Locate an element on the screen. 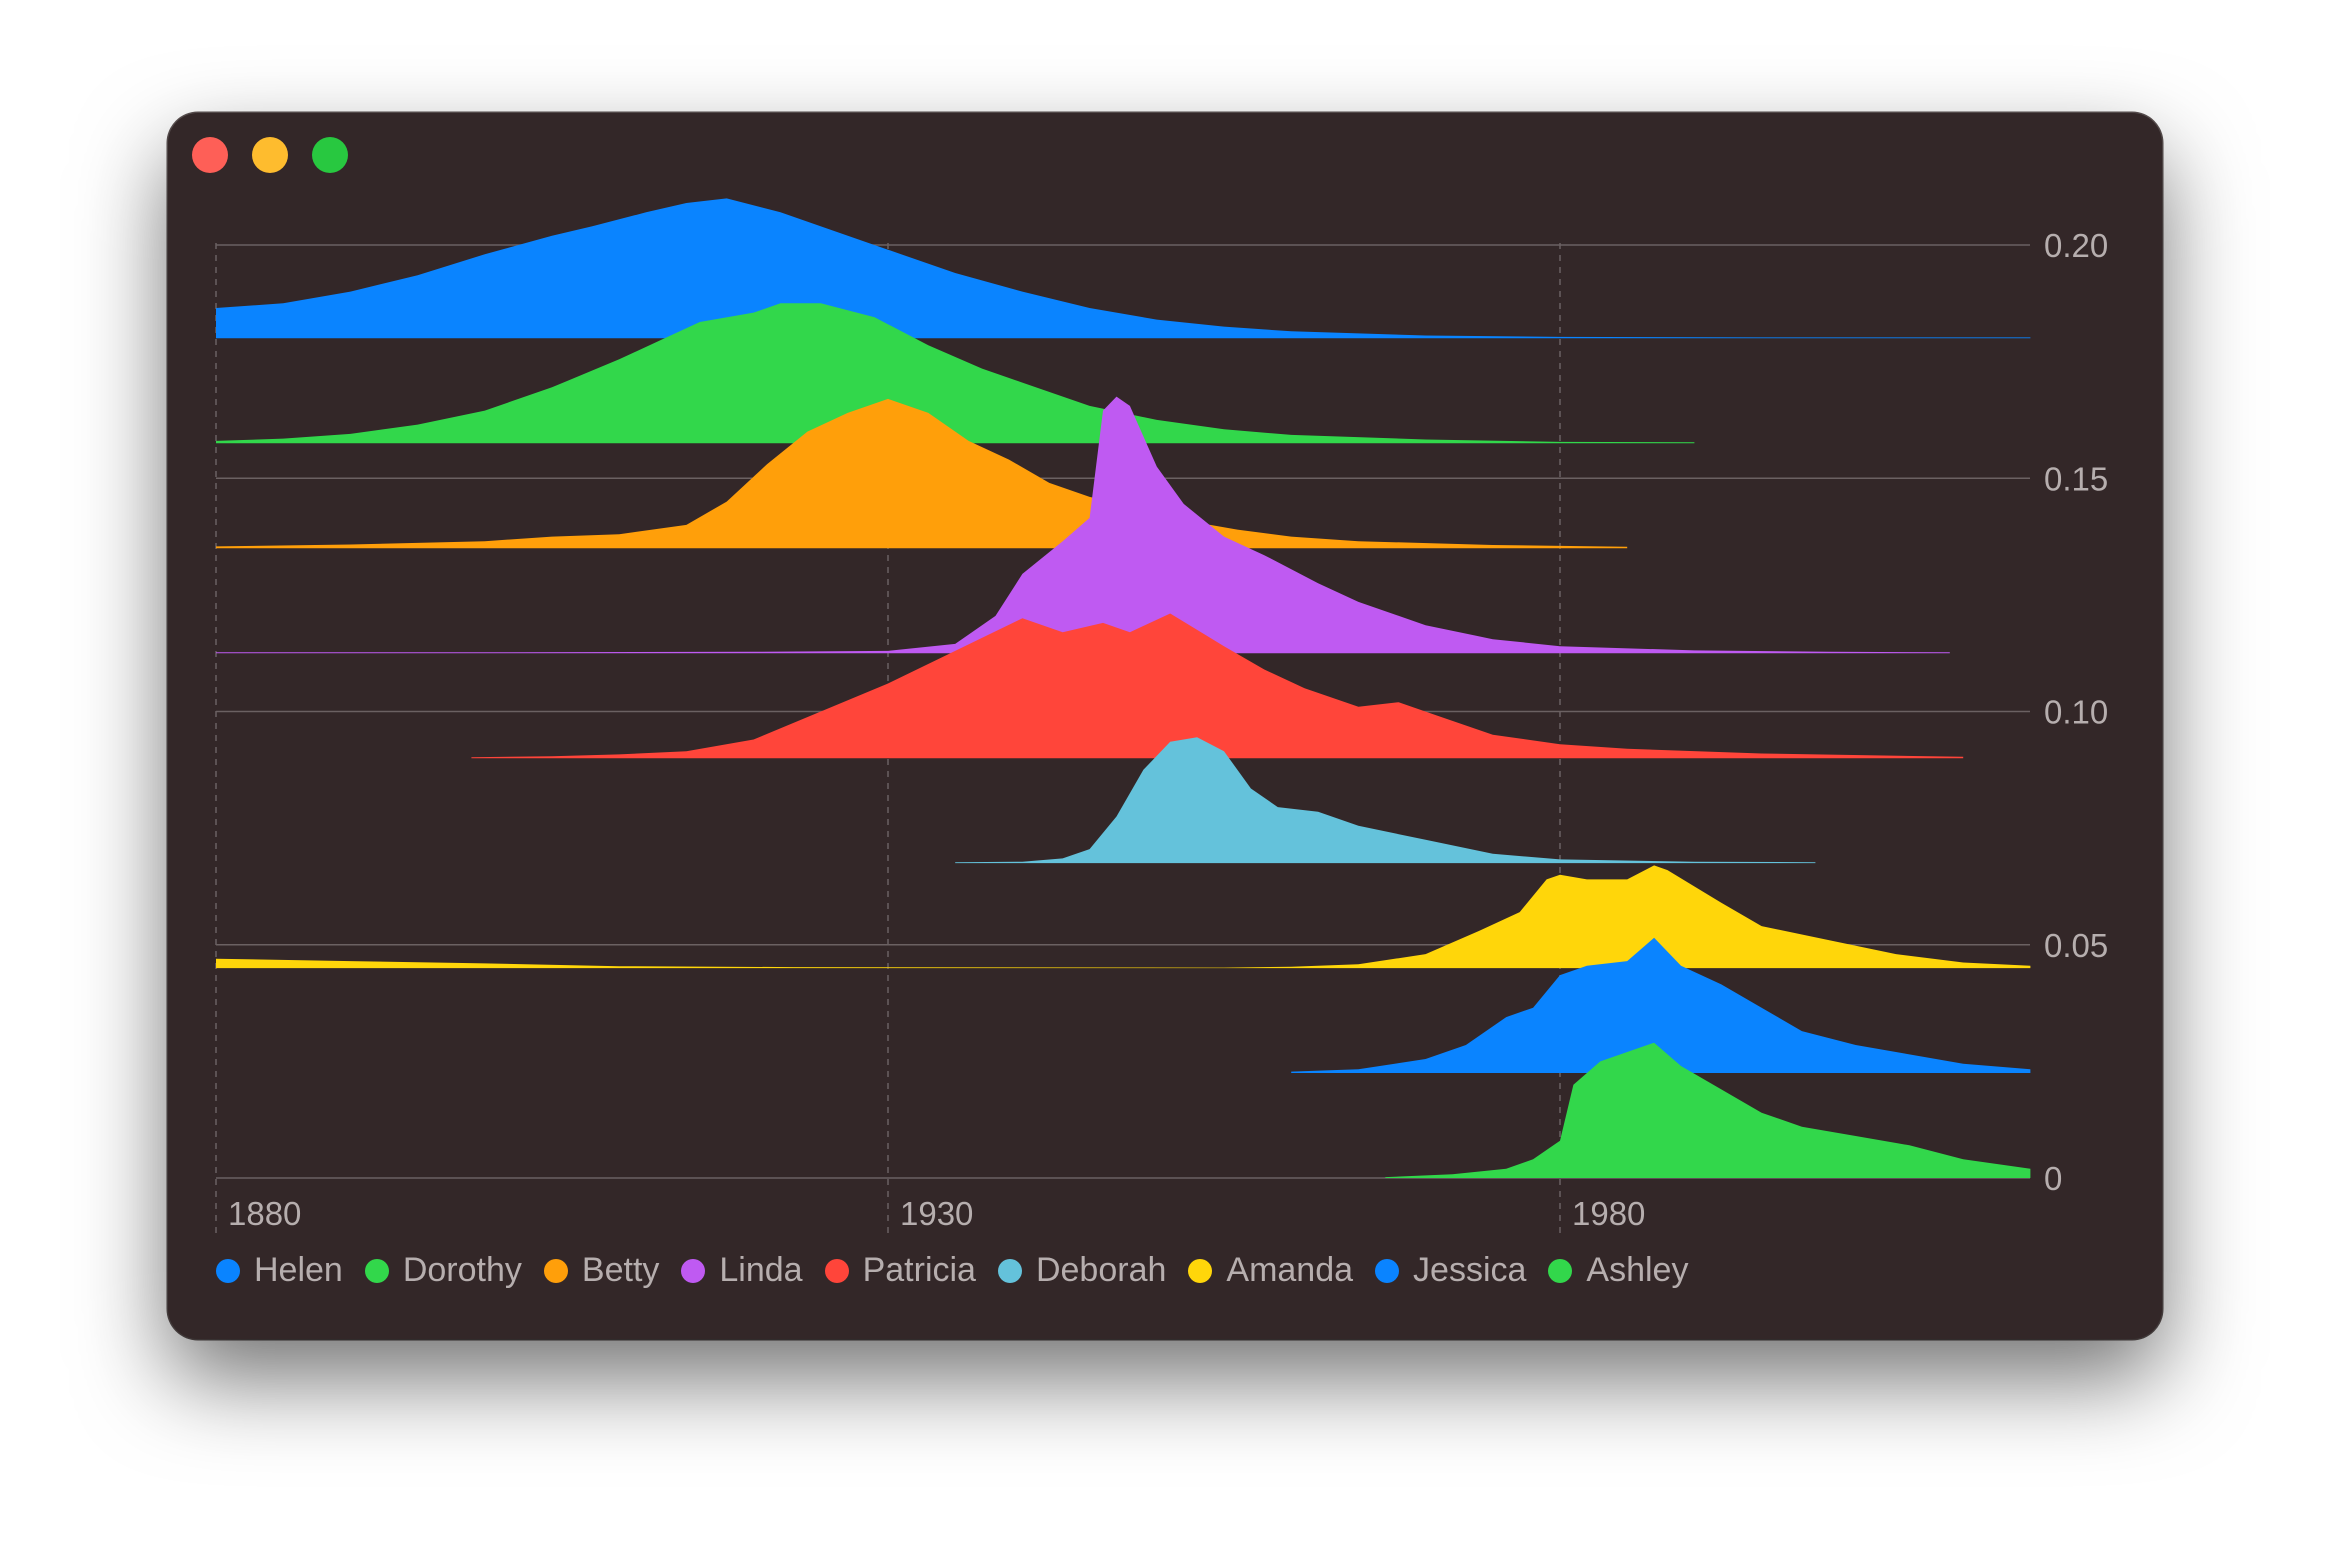 This screenshot has height=1563, width=2331. zoom-window-button is located at coordinates (330, 155).